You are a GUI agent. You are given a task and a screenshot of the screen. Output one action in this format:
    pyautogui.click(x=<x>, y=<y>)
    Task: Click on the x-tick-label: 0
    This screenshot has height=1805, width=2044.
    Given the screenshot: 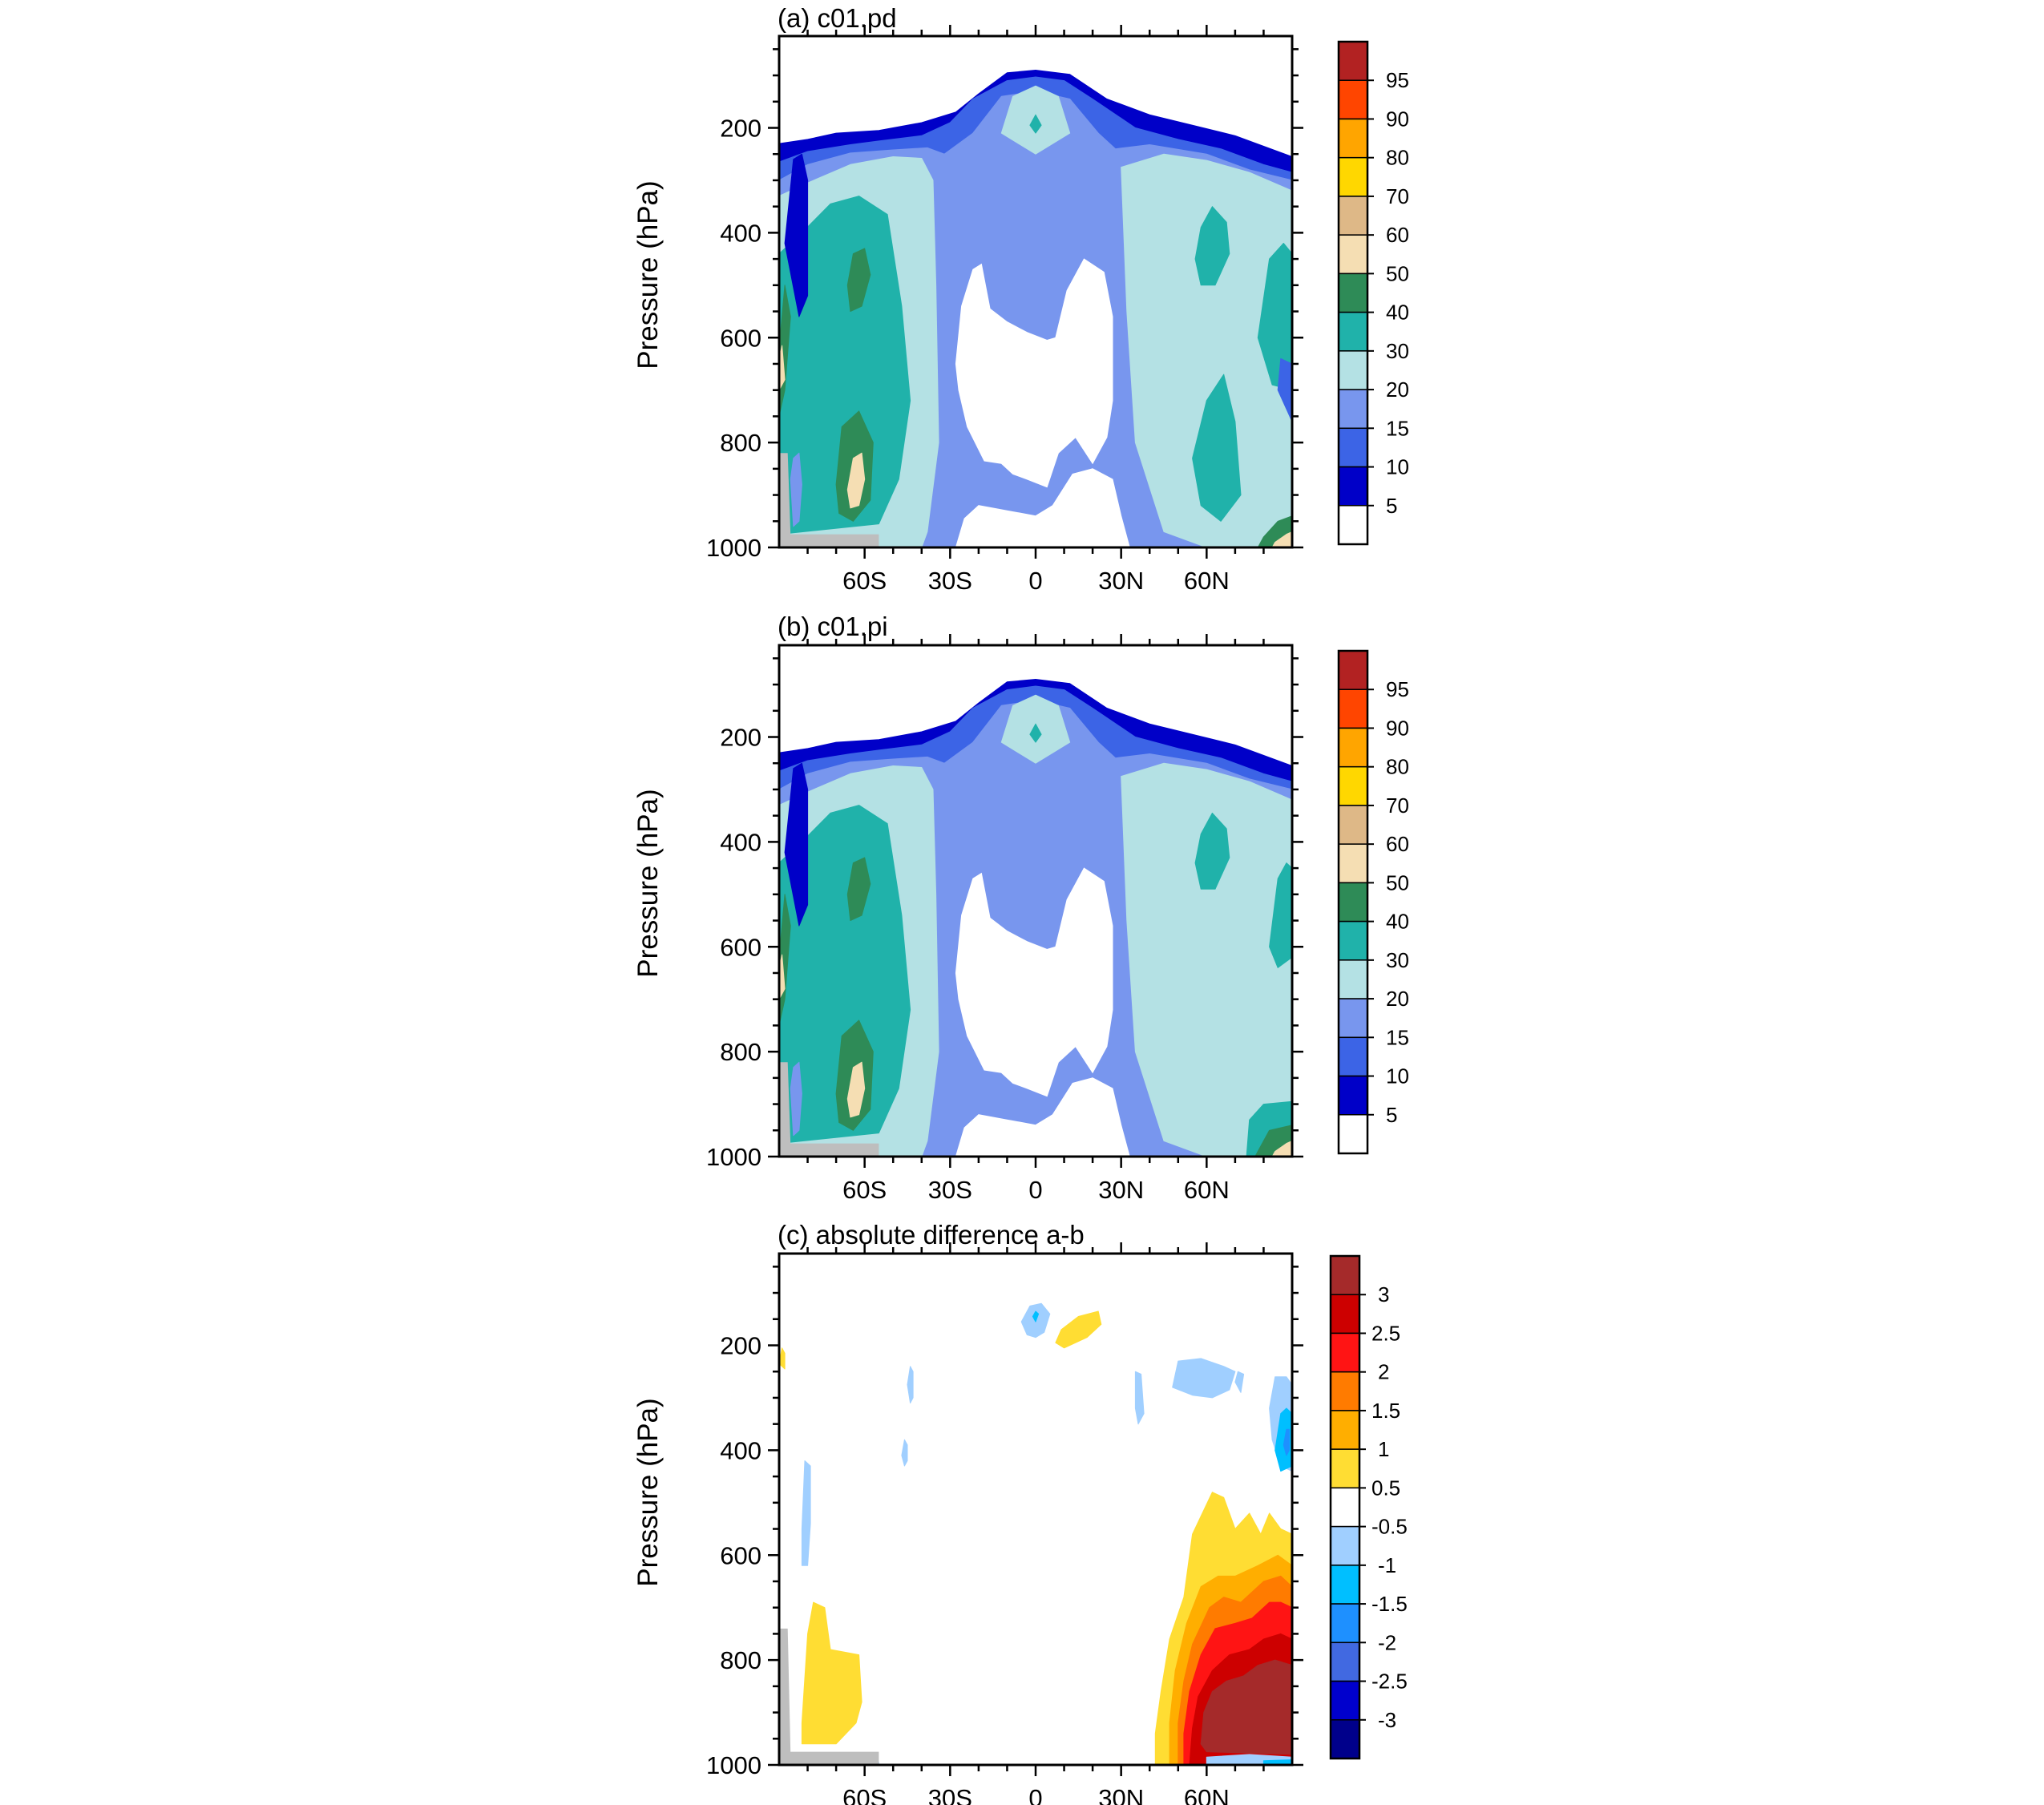 What is the action you would take?
    pyautogui.click(x=1035, y=1190)
    